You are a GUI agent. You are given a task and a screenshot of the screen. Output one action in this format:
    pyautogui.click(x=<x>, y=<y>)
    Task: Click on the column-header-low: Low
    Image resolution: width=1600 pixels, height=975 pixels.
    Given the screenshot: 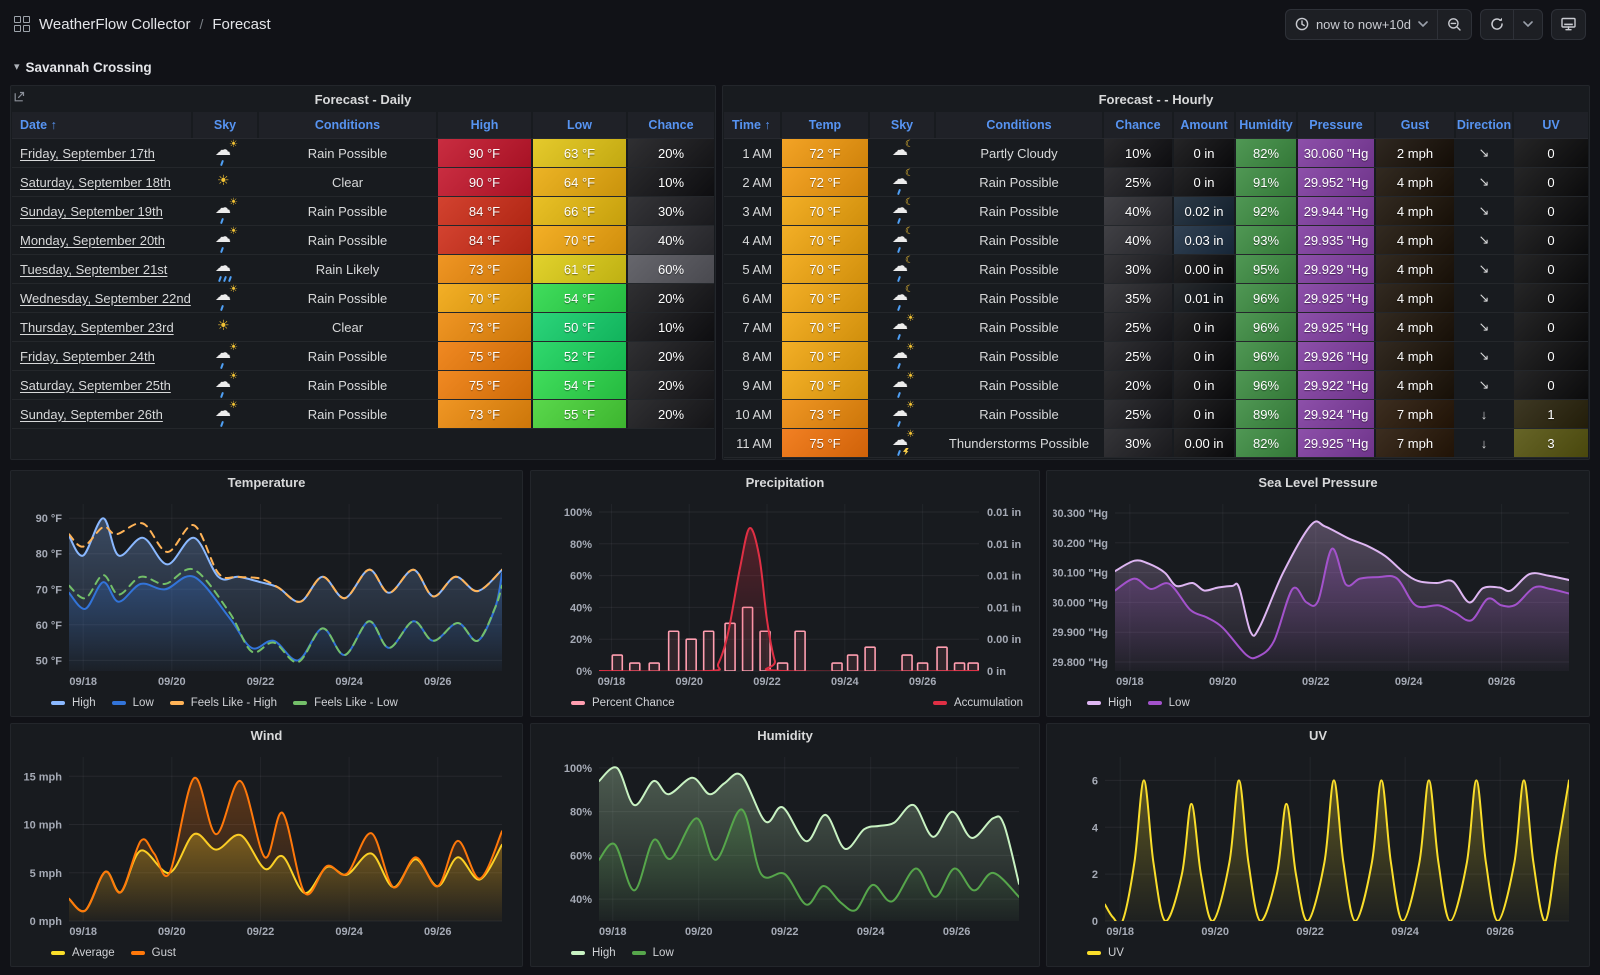 What is the action you would take?
    pyautogui.click(x=580, y=125)
    